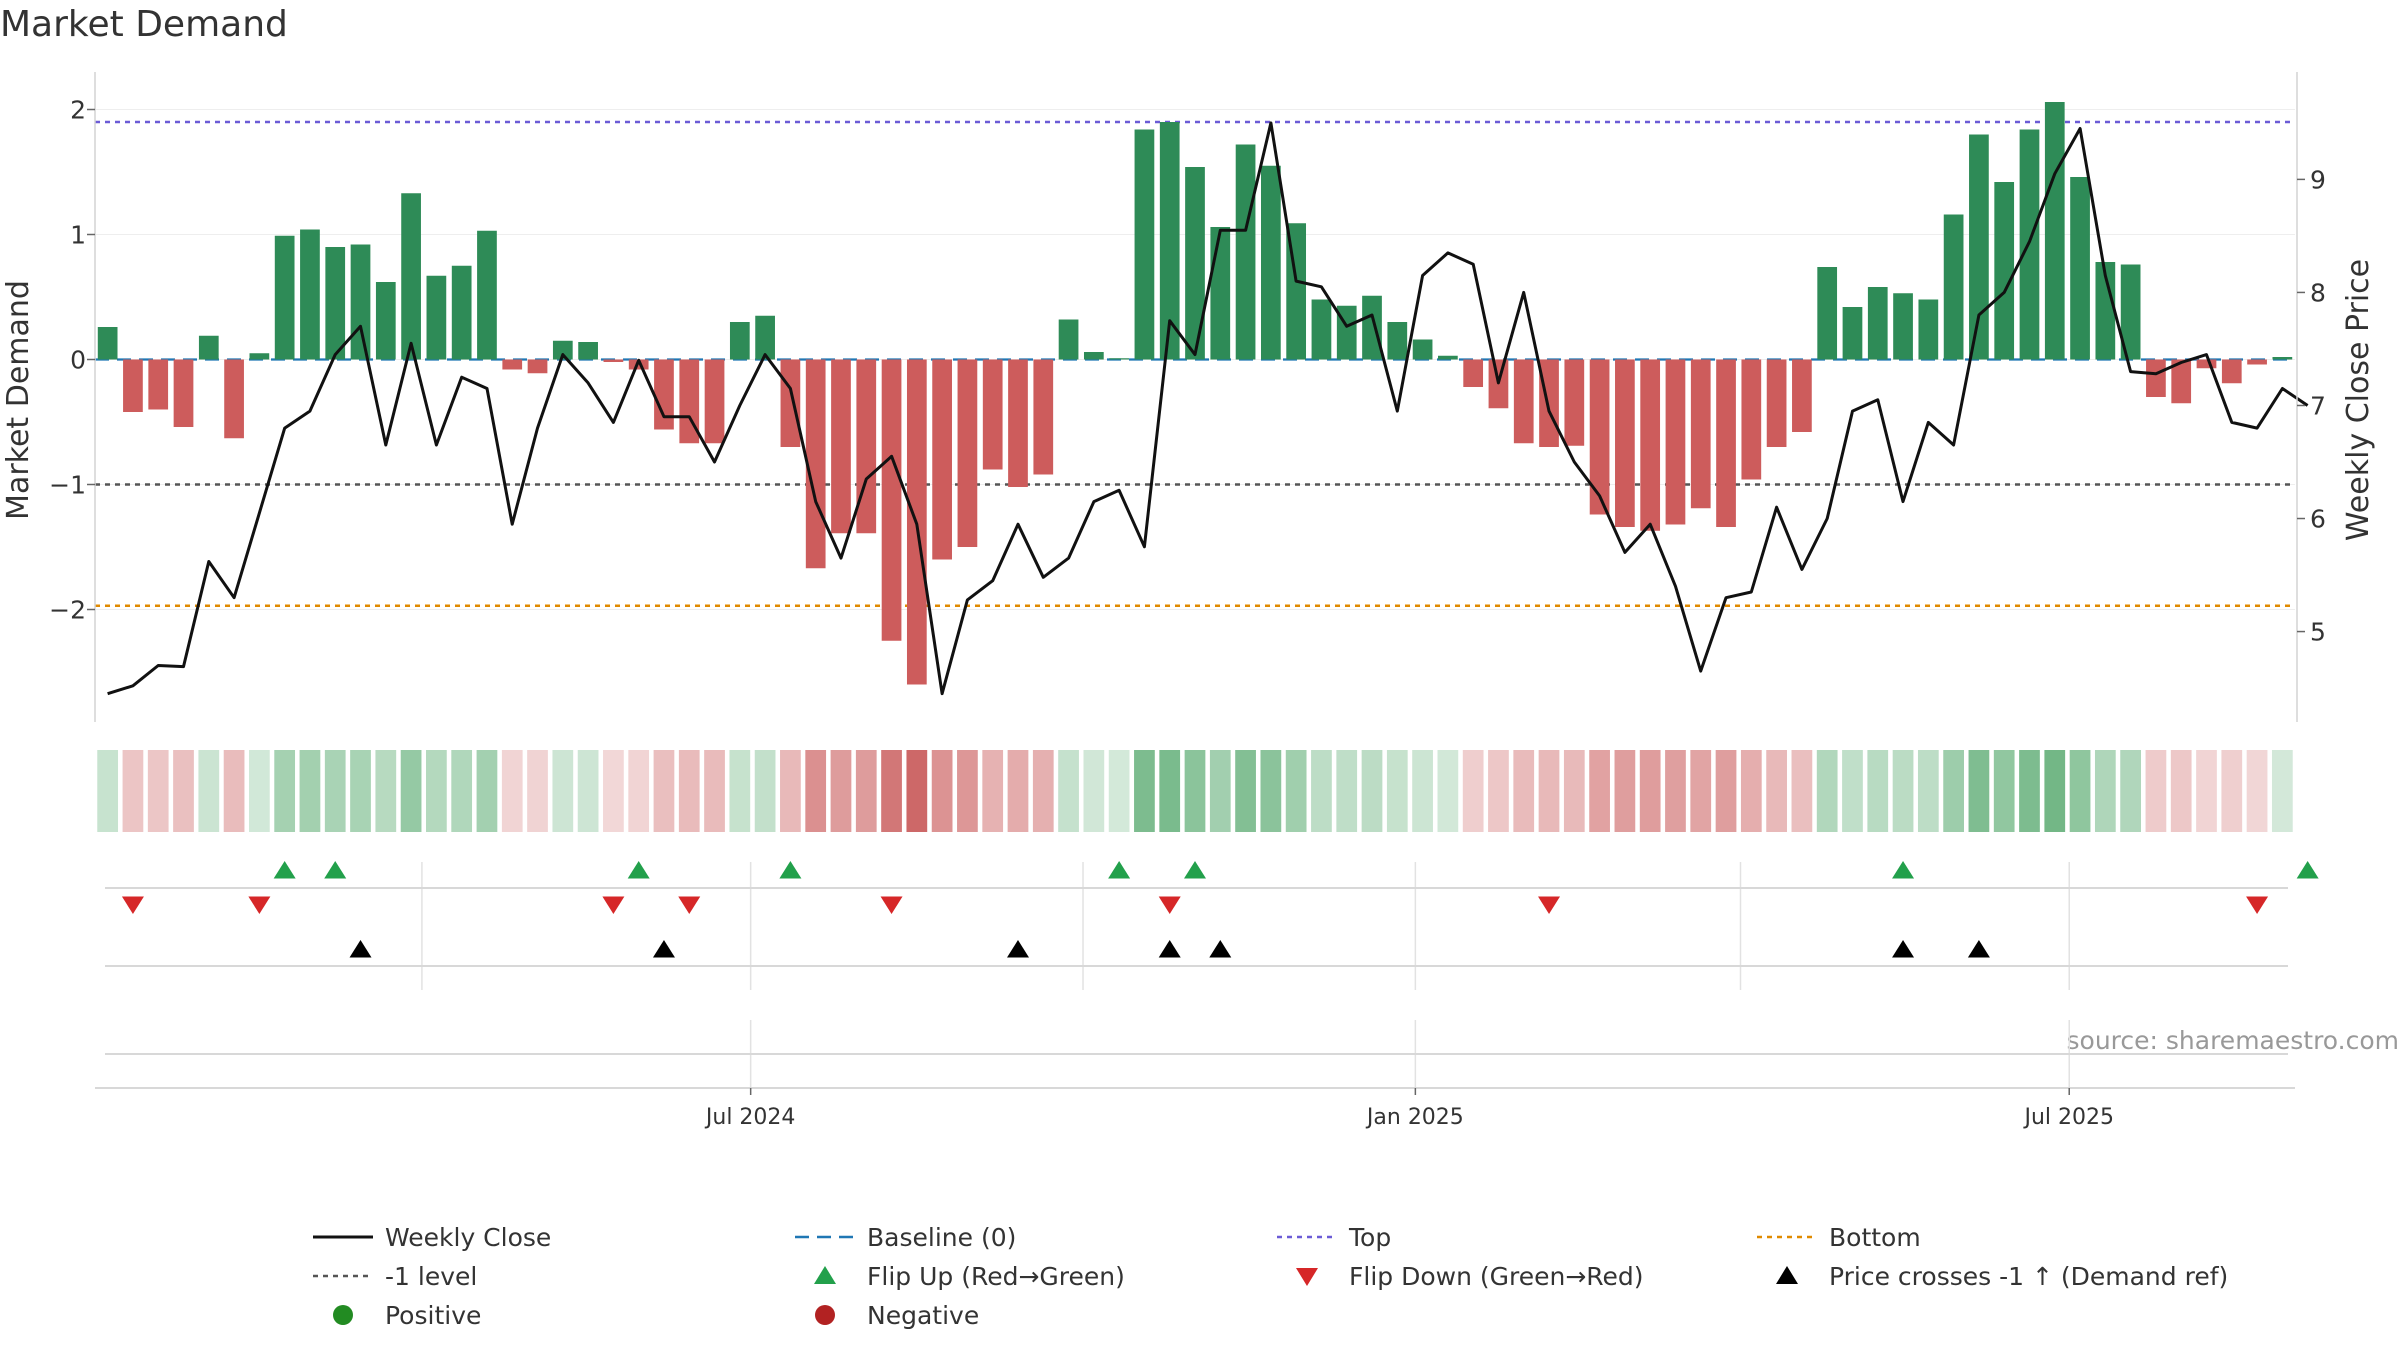 The image size is (2400, 1350). What do you see at coordinates (750, 1117) in the screenshot?
I see `x-tick-label: Jul 2024` at bounding box center [750, 1117].